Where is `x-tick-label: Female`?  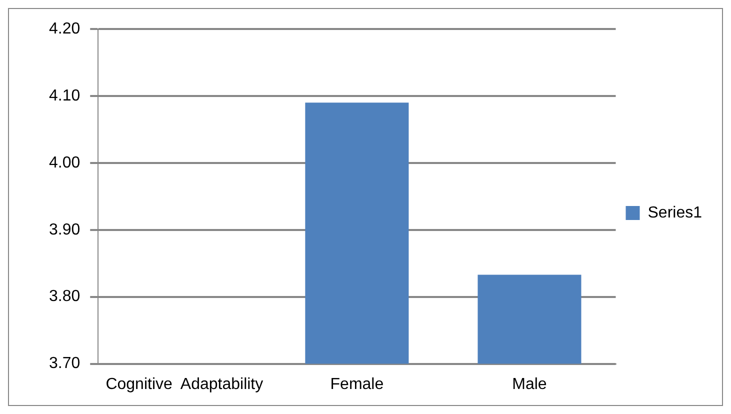
x-tick-label: Female is located at coordinates (357, 384).